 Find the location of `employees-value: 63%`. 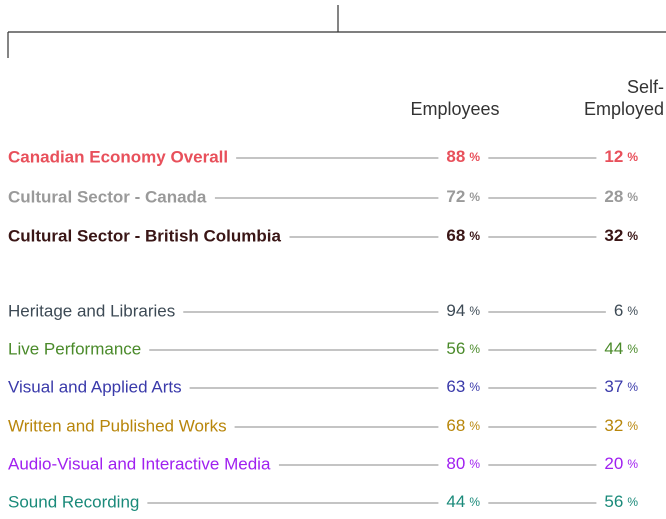

employees-value: 63% is located at coordinates (463, 386).